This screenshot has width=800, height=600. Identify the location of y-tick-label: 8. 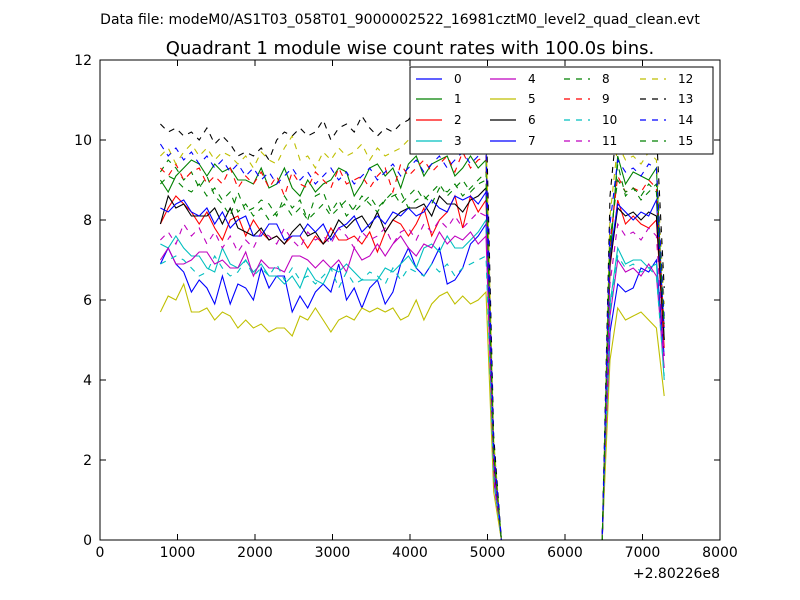
(87, 221).